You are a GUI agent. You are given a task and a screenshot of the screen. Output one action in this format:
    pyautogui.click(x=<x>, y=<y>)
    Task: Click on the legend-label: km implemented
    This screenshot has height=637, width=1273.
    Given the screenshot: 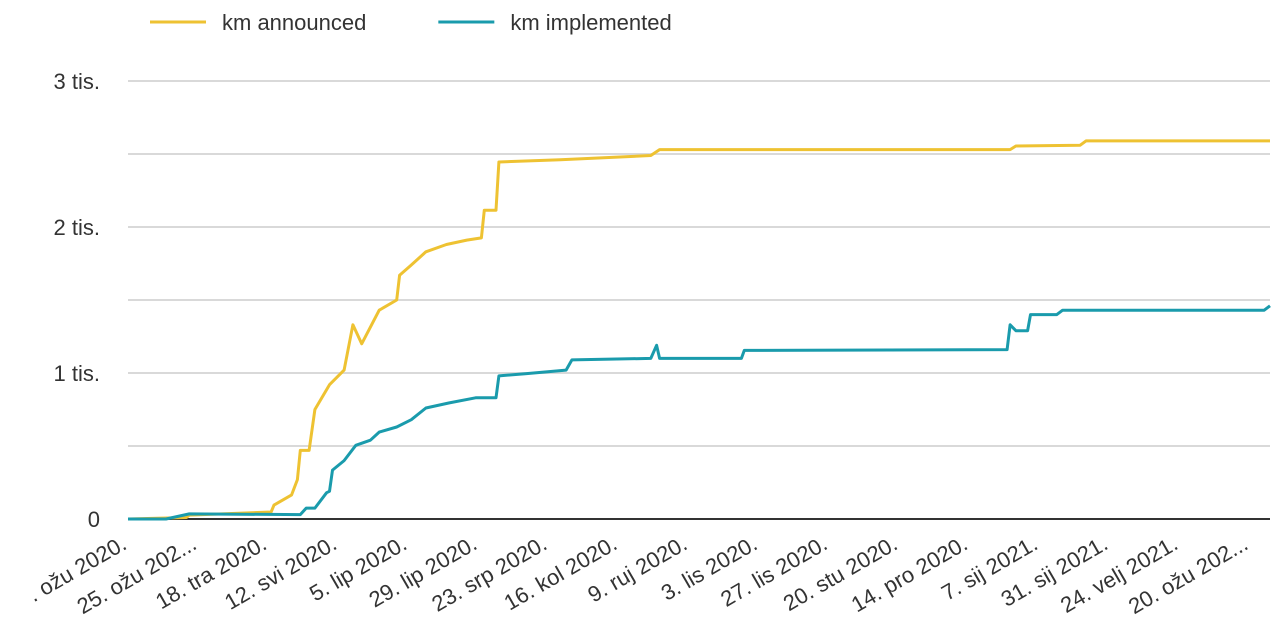 What is the action you would take?
    pyautogui.click(x=590, y=22)
    